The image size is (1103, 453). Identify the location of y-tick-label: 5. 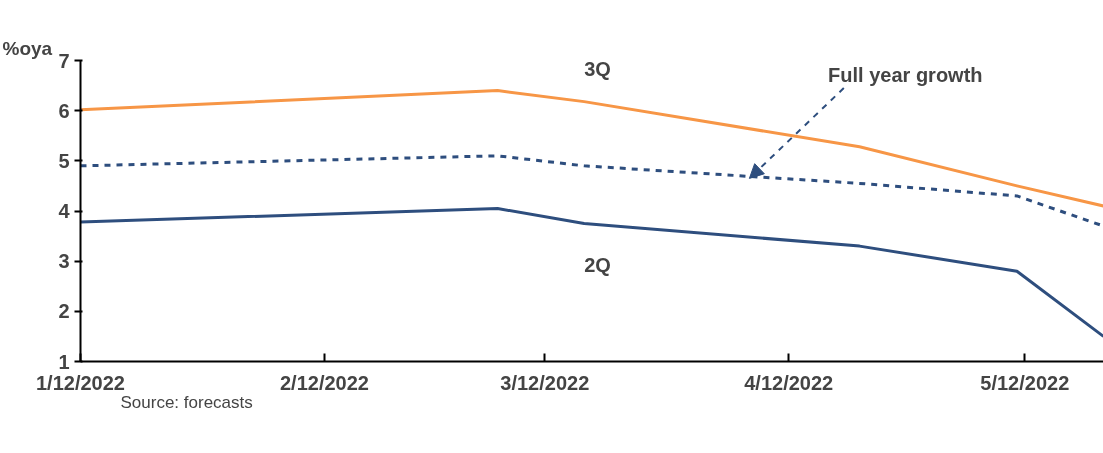
(64, 160).